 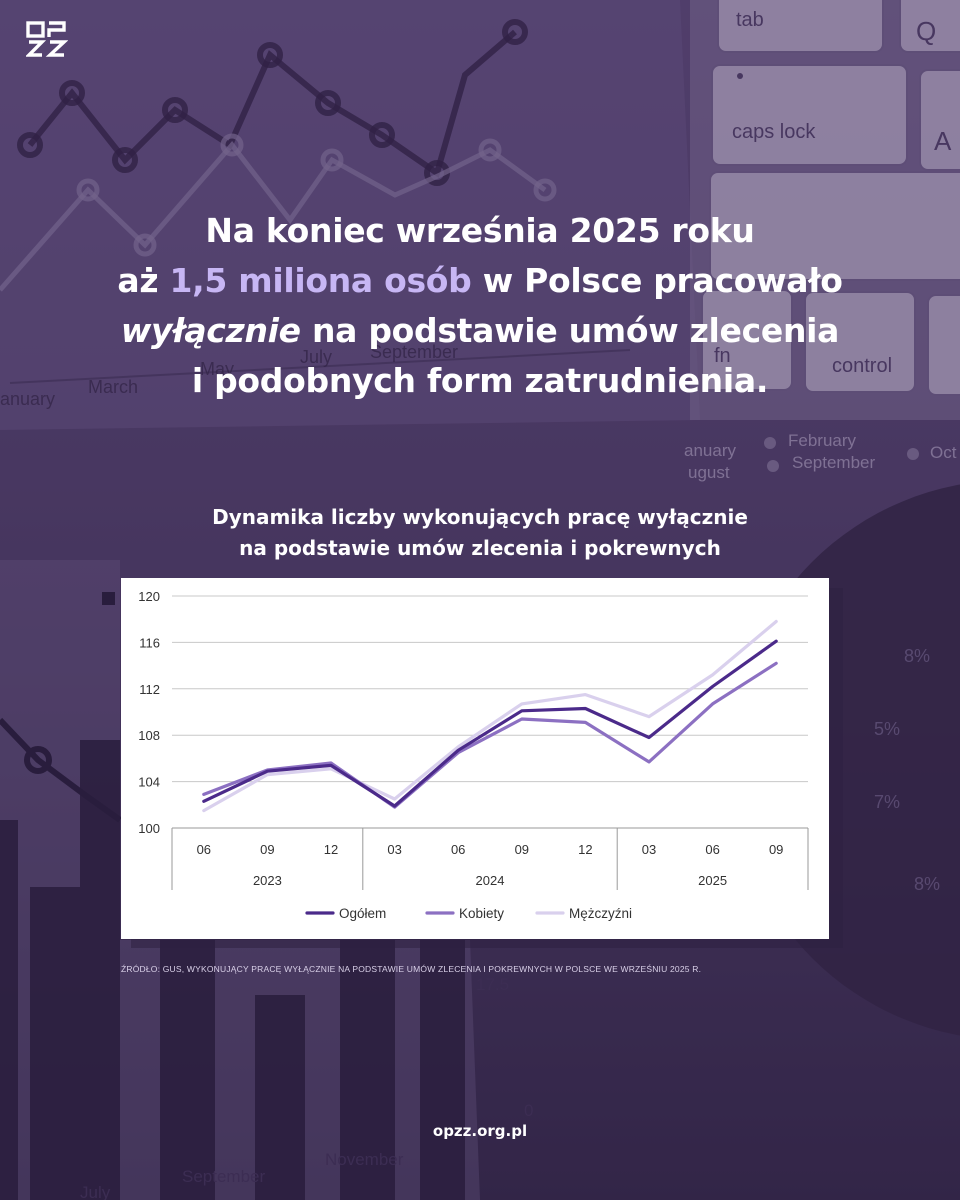 I want to click on bg-month-label: November, so click(x=364, y=1159).